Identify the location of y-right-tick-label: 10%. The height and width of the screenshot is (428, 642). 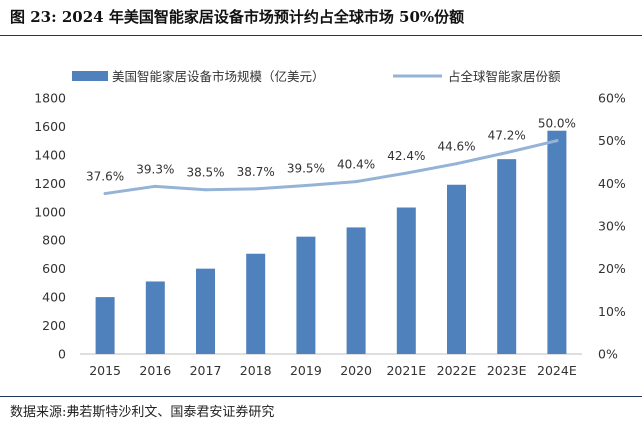
(612, 311).